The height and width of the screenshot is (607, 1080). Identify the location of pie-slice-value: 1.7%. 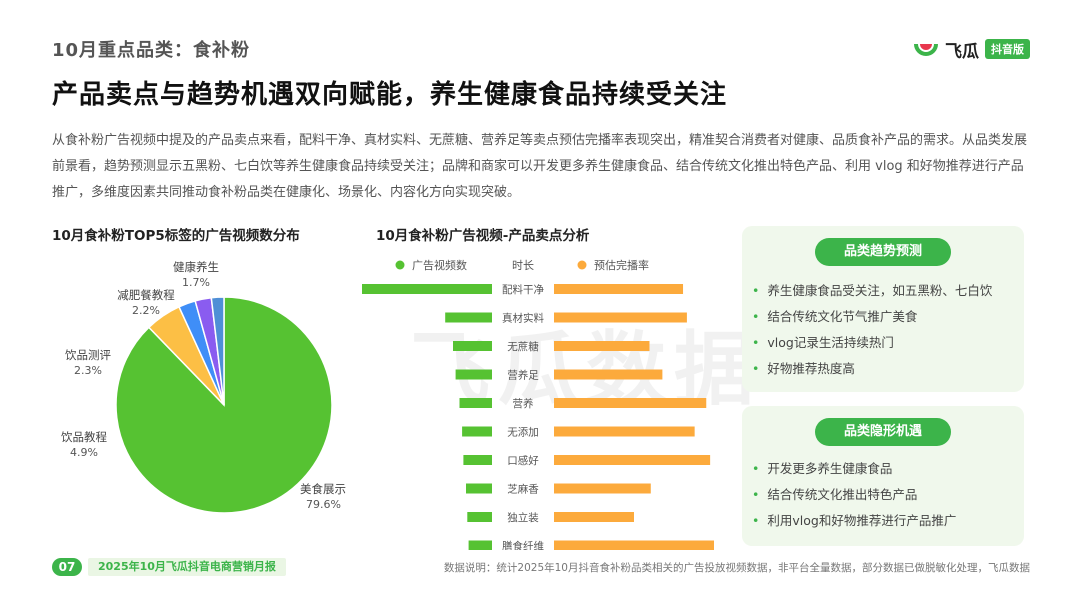
(196, 282).